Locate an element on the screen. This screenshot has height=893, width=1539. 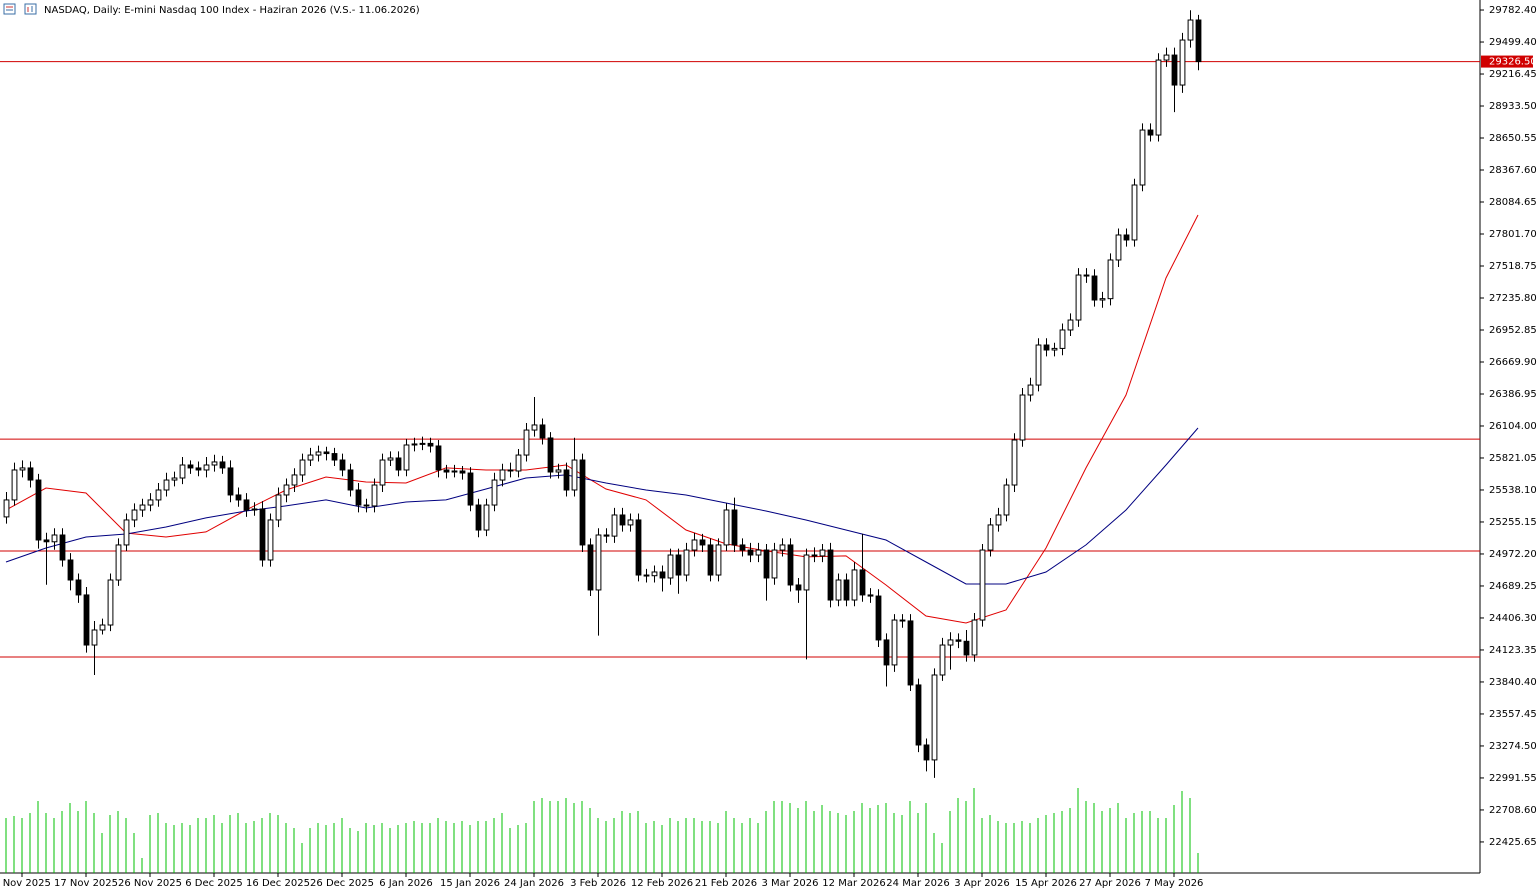
x-tick-label: 26 Nov 2025 is located at coordinates (150, 883).